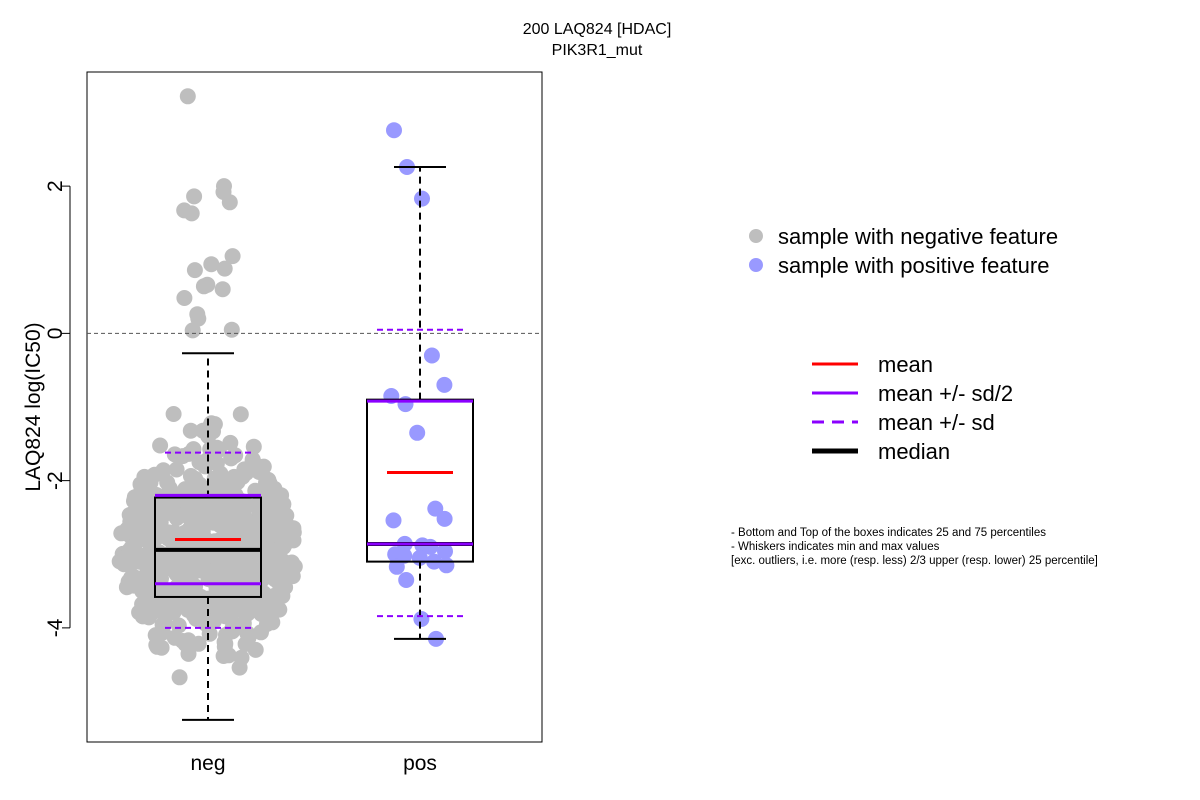  I want to click on x-tick-label: neg, so click(207, 763).